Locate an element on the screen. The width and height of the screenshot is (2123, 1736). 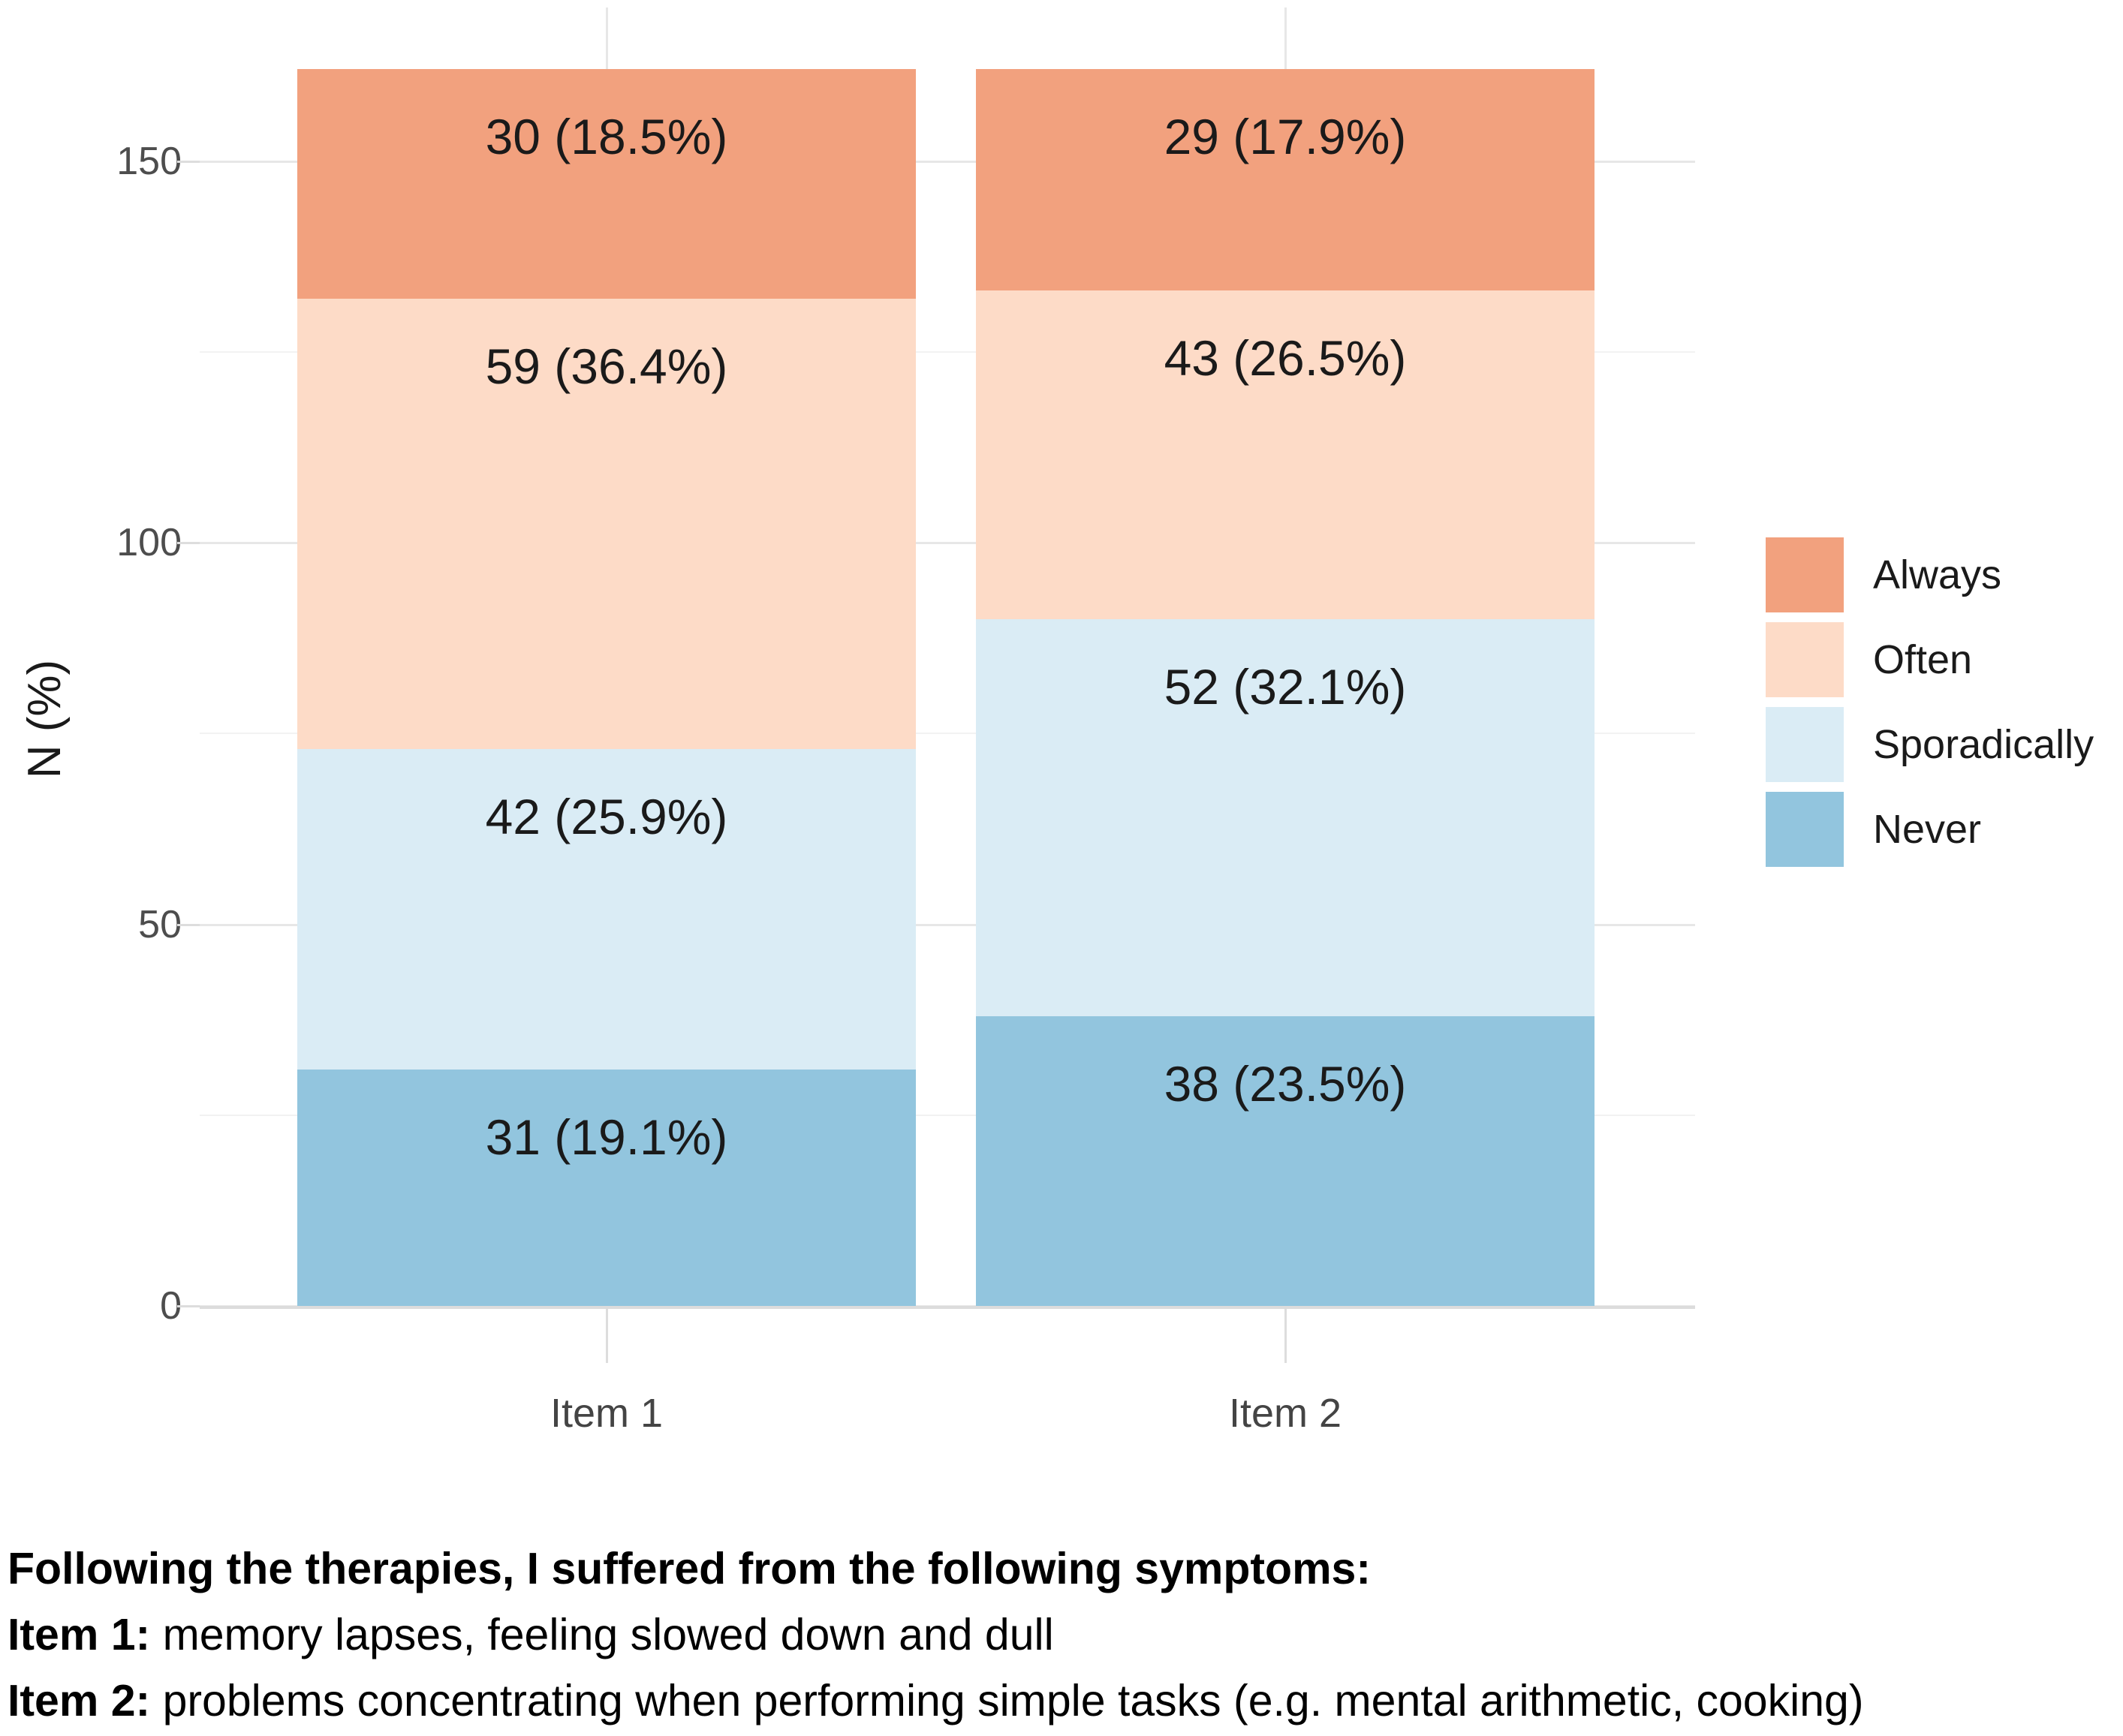
legend-label-sporadically: Sporadically is located at coordinates (1983, 745).